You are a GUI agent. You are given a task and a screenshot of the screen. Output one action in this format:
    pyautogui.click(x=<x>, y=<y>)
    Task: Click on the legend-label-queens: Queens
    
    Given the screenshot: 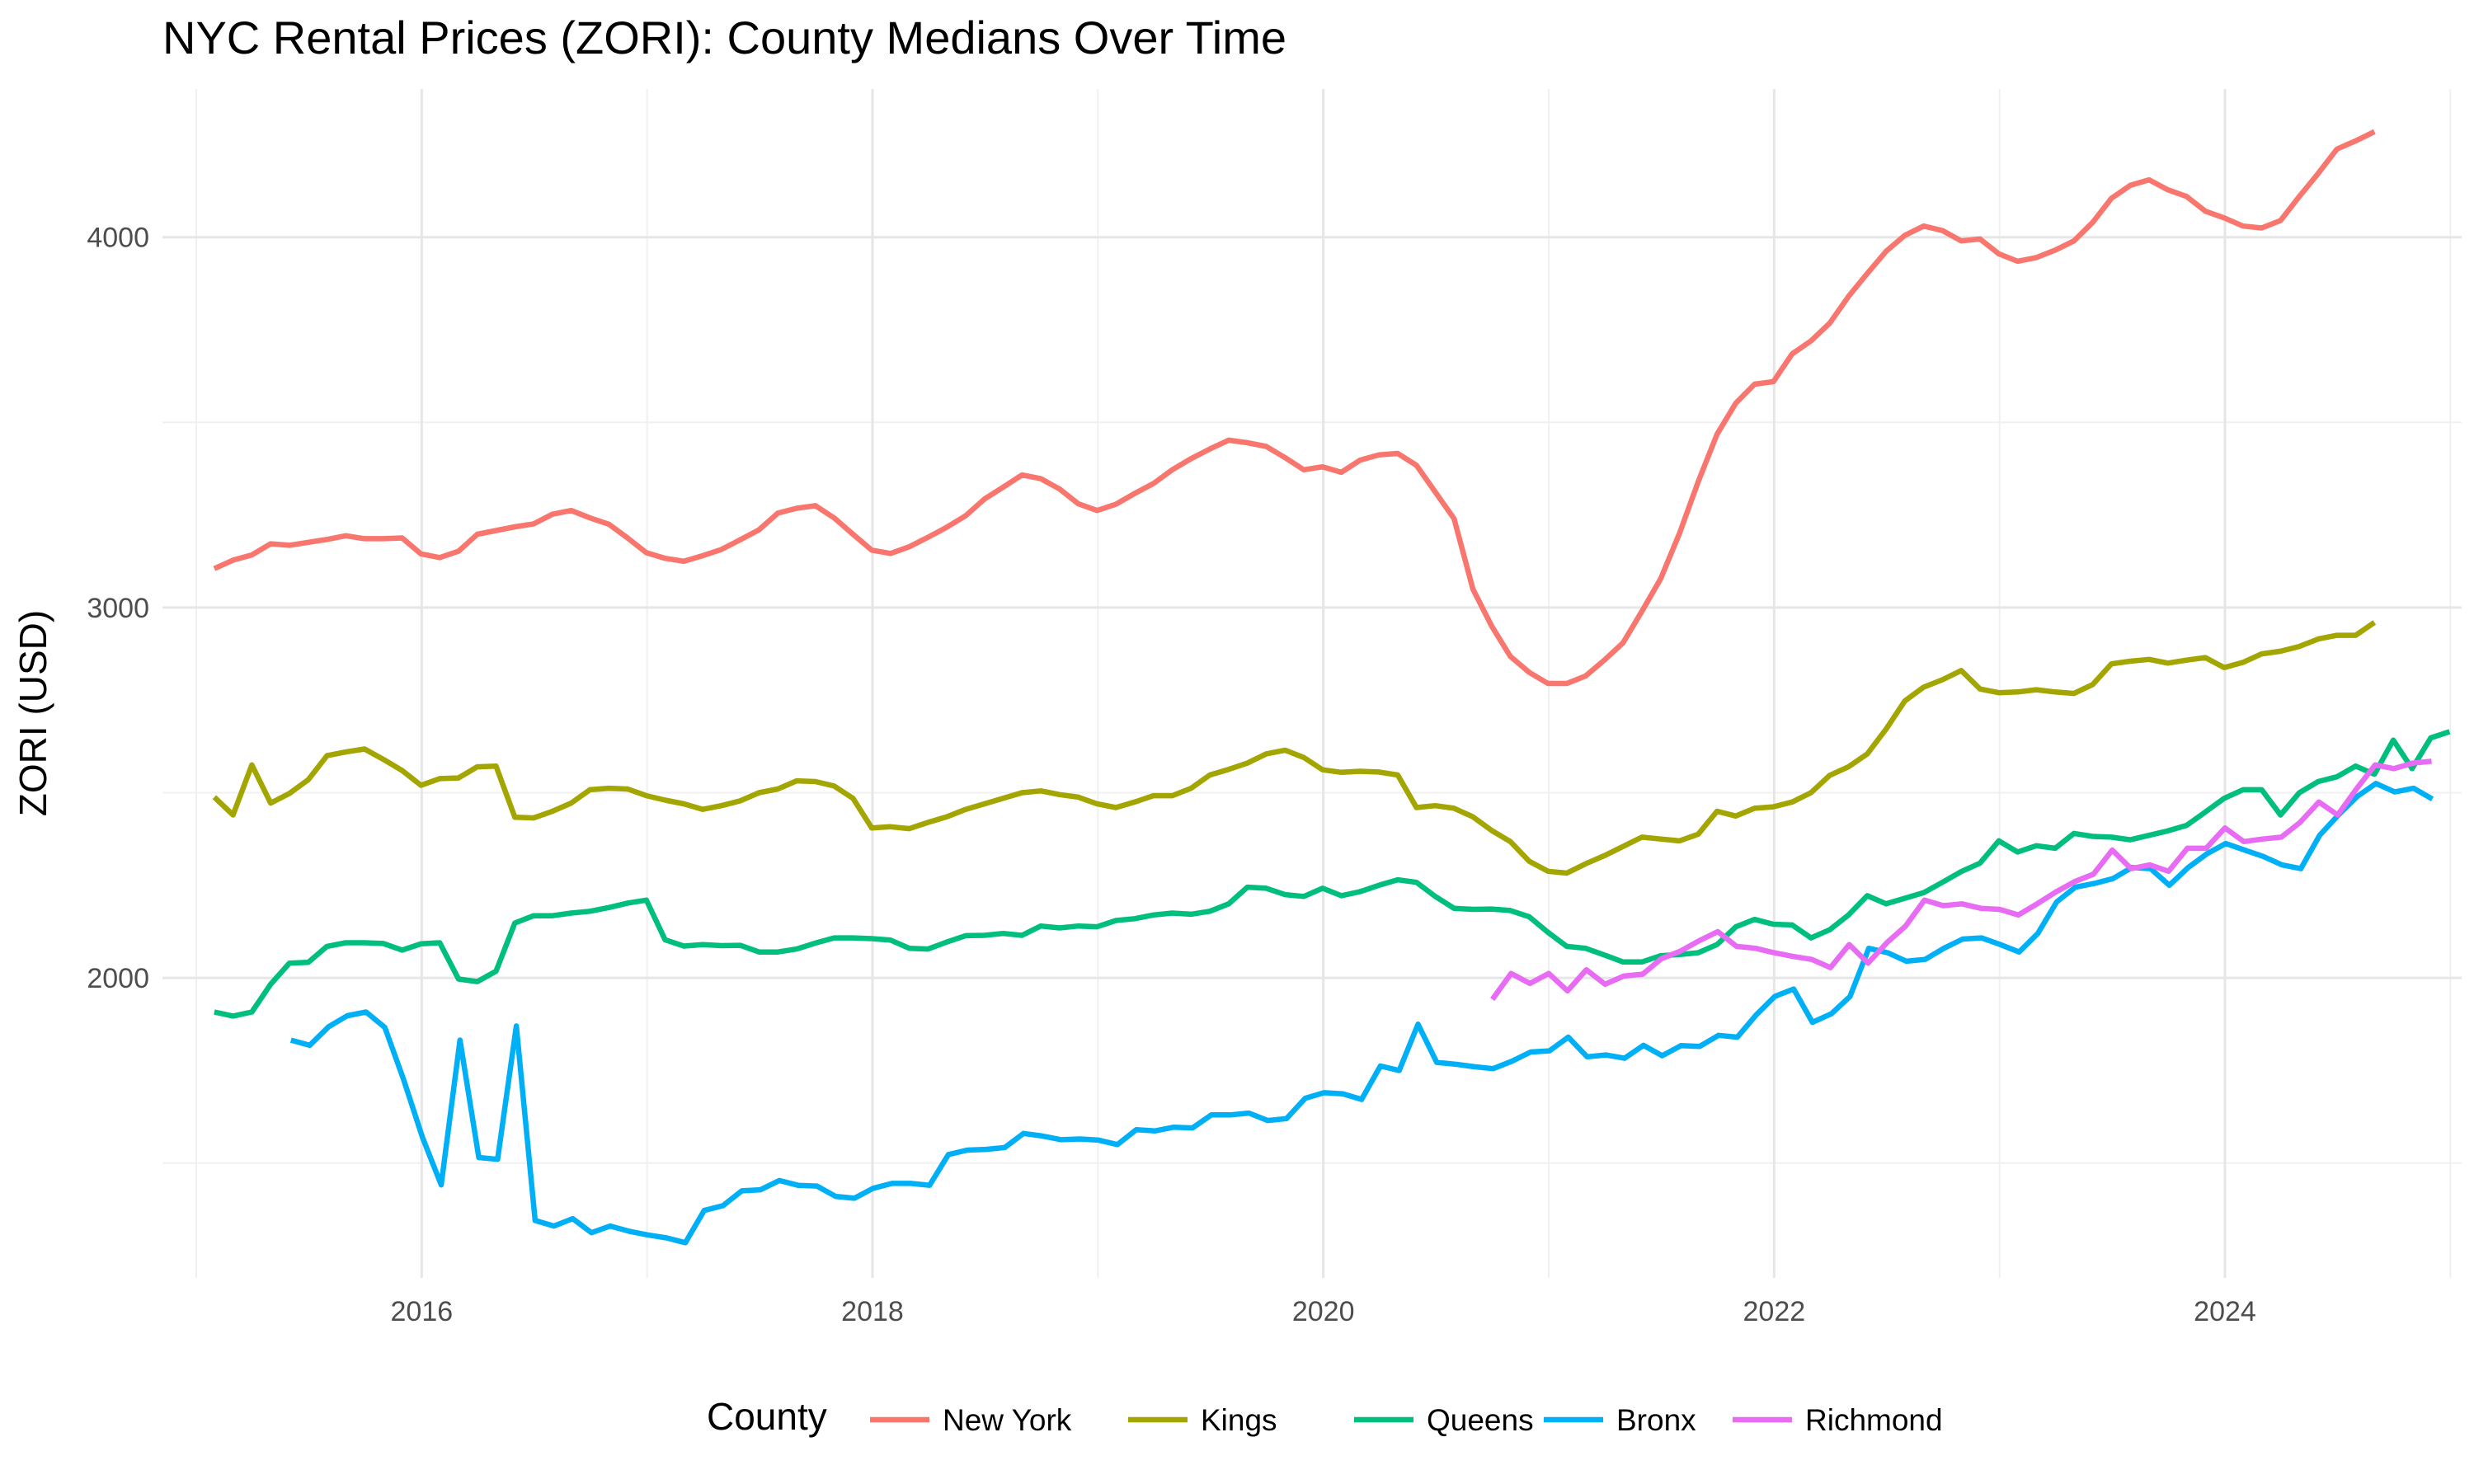 What is the action you would take?
    pyautogui.click(x=1480, y=1420)
    